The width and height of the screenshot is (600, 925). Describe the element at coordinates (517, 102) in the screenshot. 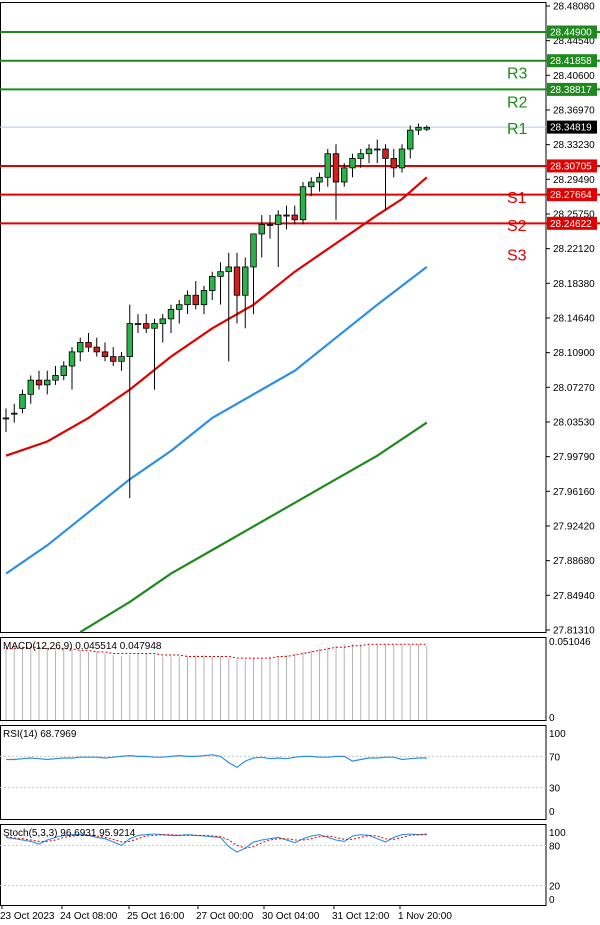

I see `level-label-r2: R2` at that location.